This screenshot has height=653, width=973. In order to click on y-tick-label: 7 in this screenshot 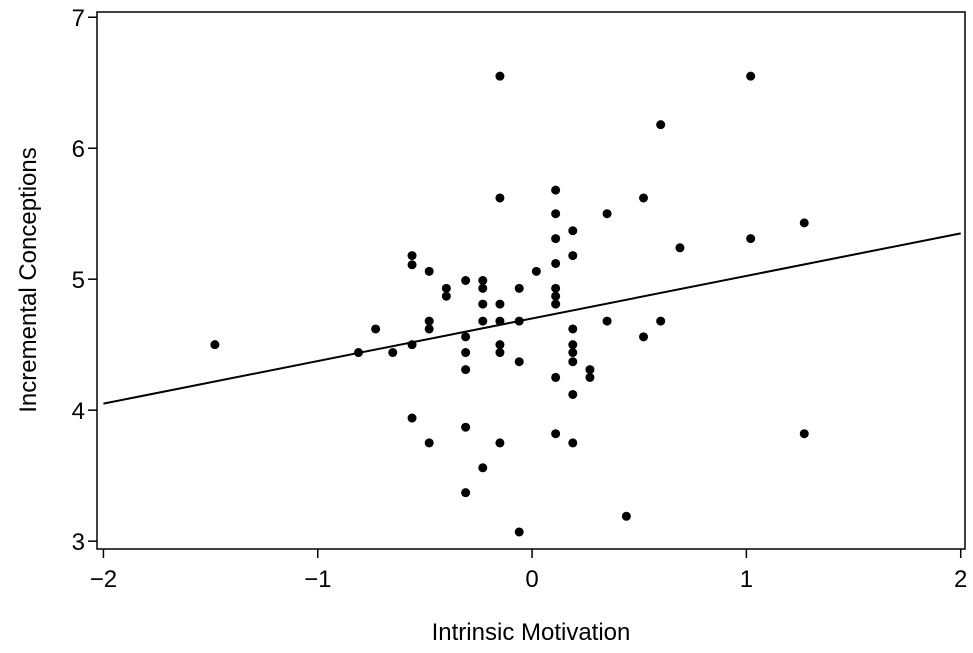, I will do `click(78, 18)`.